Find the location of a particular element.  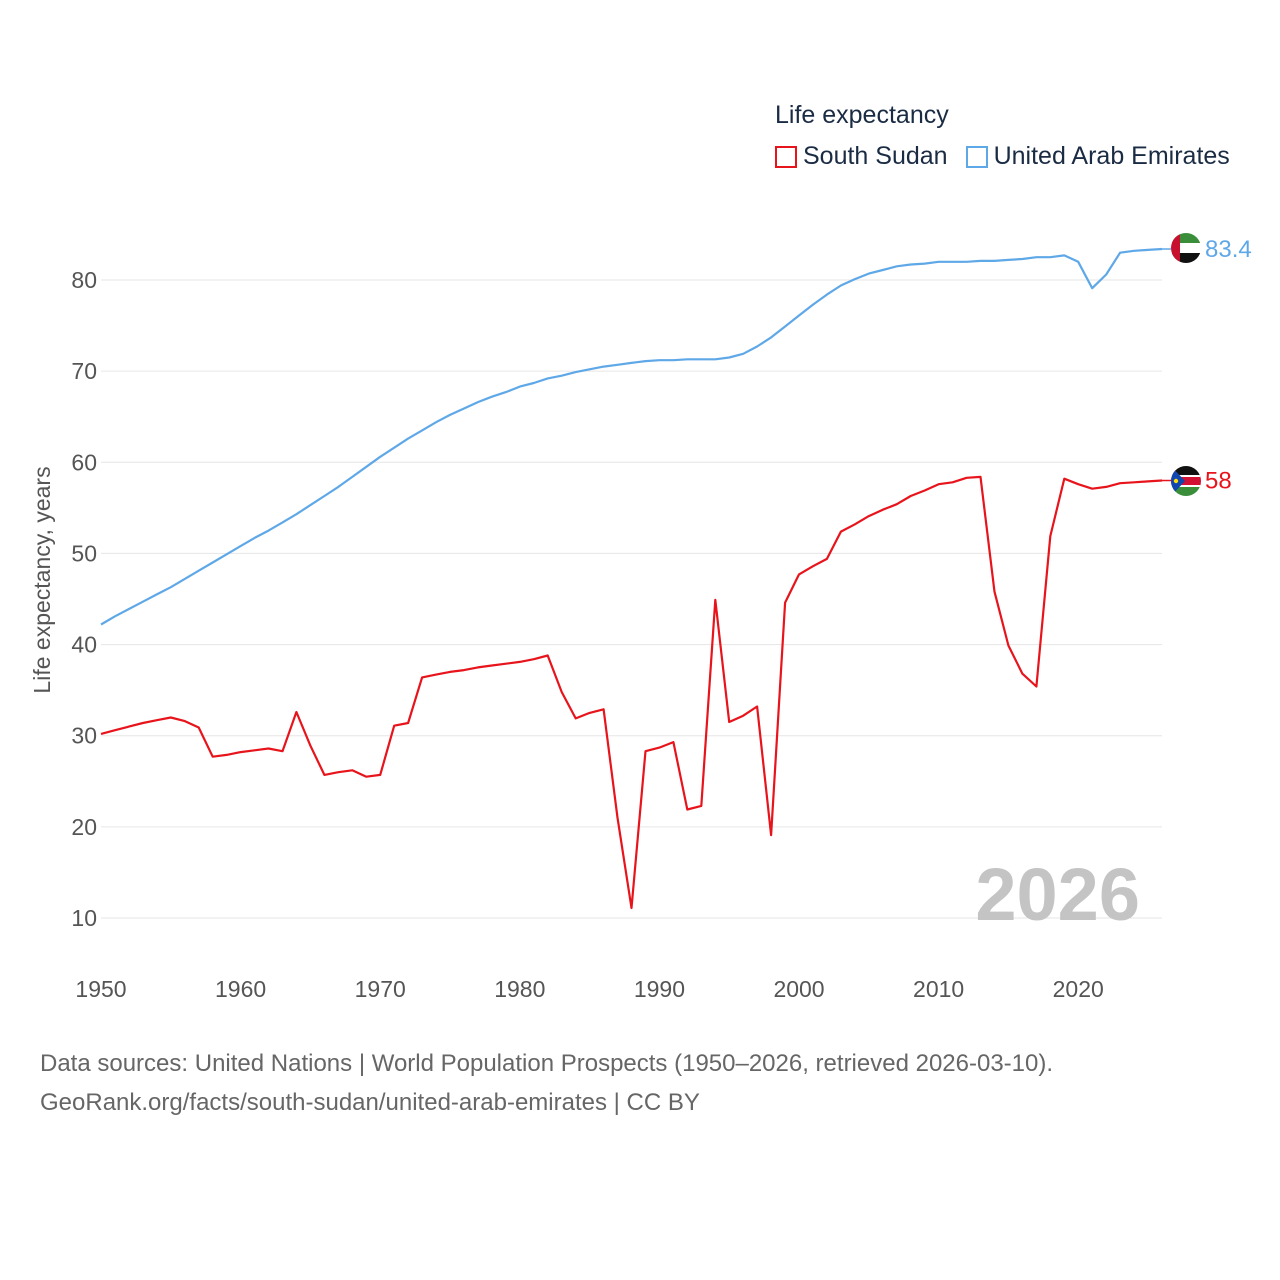

y-tick-label: 80 is located at coordinates (84, 280).